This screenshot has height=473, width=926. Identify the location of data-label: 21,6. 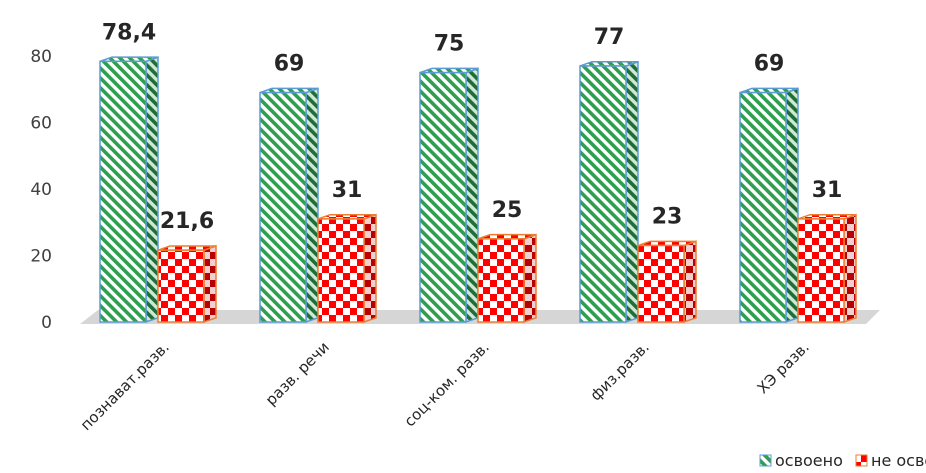
(187, 221).